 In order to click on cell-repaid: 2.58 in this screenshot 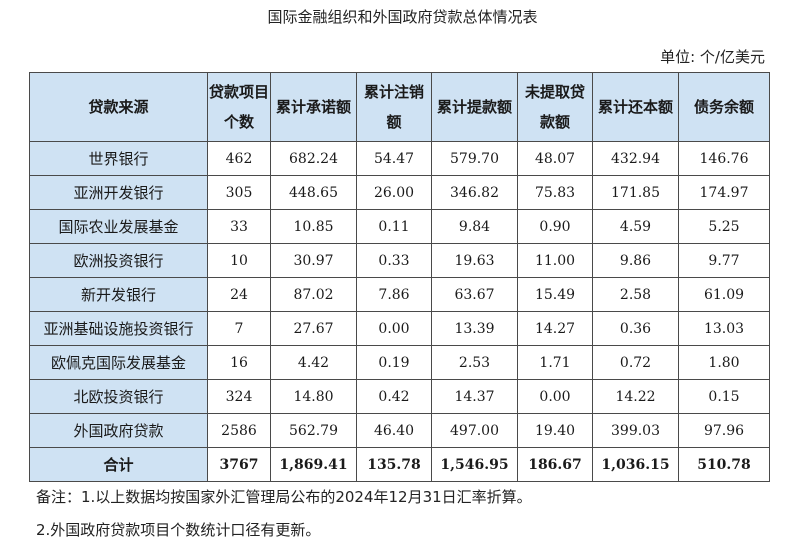, I will do `click(635, 294)`.